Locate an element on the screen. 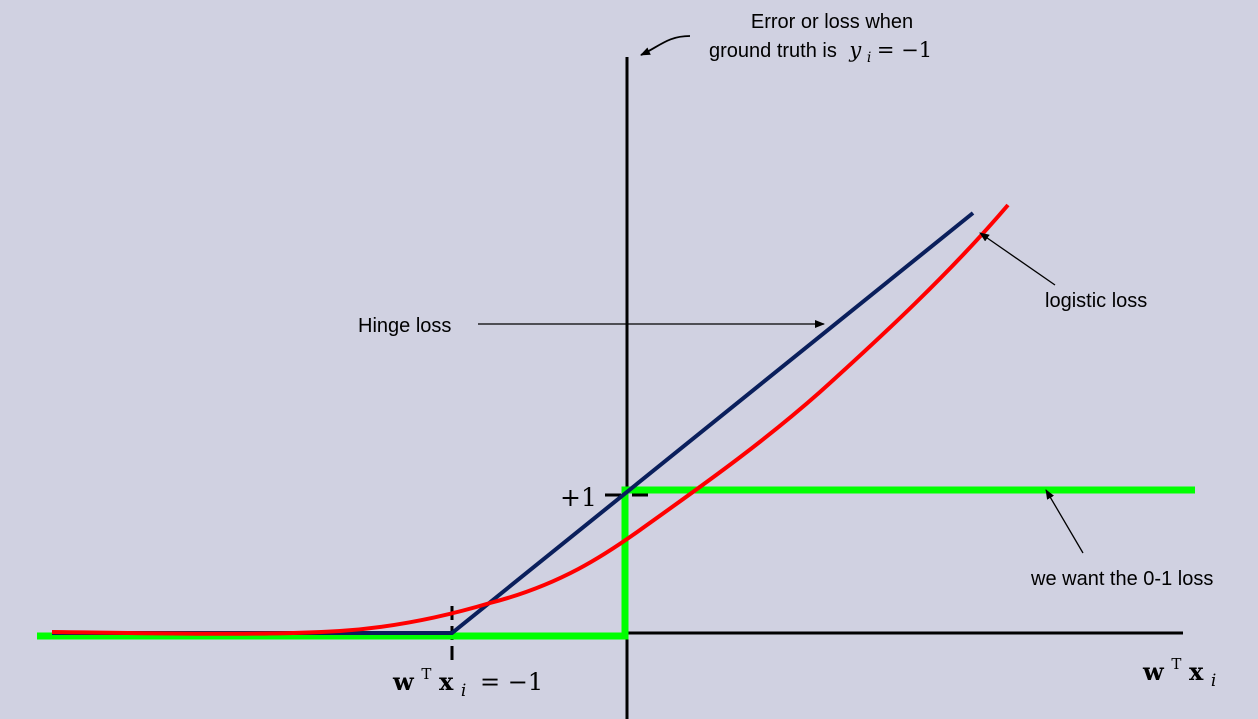 The image size is (1258, 719). y-axis-title-text: ground truth is is located at coordinates (773, 51).